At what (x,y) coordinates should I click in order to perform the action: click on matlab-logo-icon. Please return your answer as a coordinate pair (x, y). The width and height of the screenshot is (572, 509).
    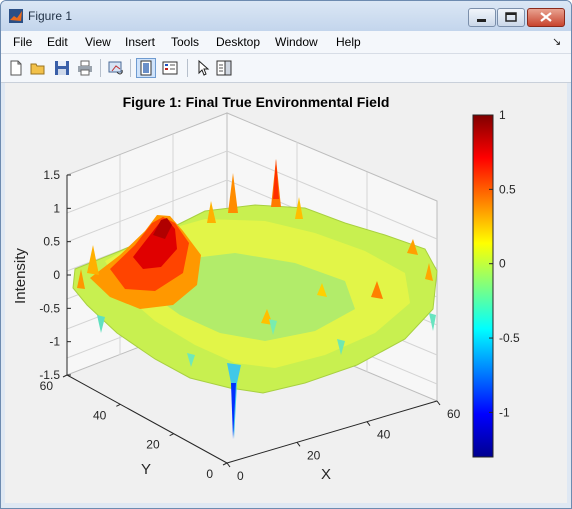
    Looking at the image, I should click on (16, 16).